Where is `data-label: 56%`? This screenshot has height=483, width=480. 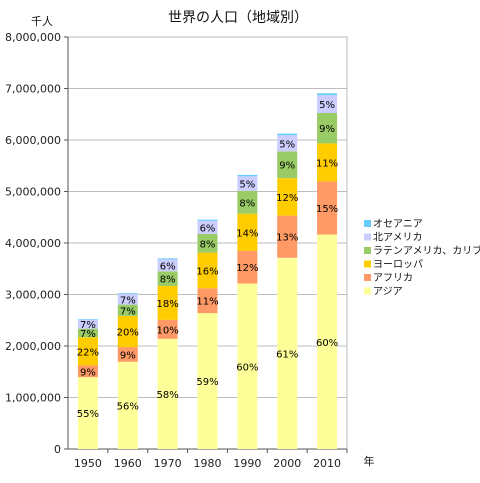
data-label: 56% is located at coordinates (128, 406).